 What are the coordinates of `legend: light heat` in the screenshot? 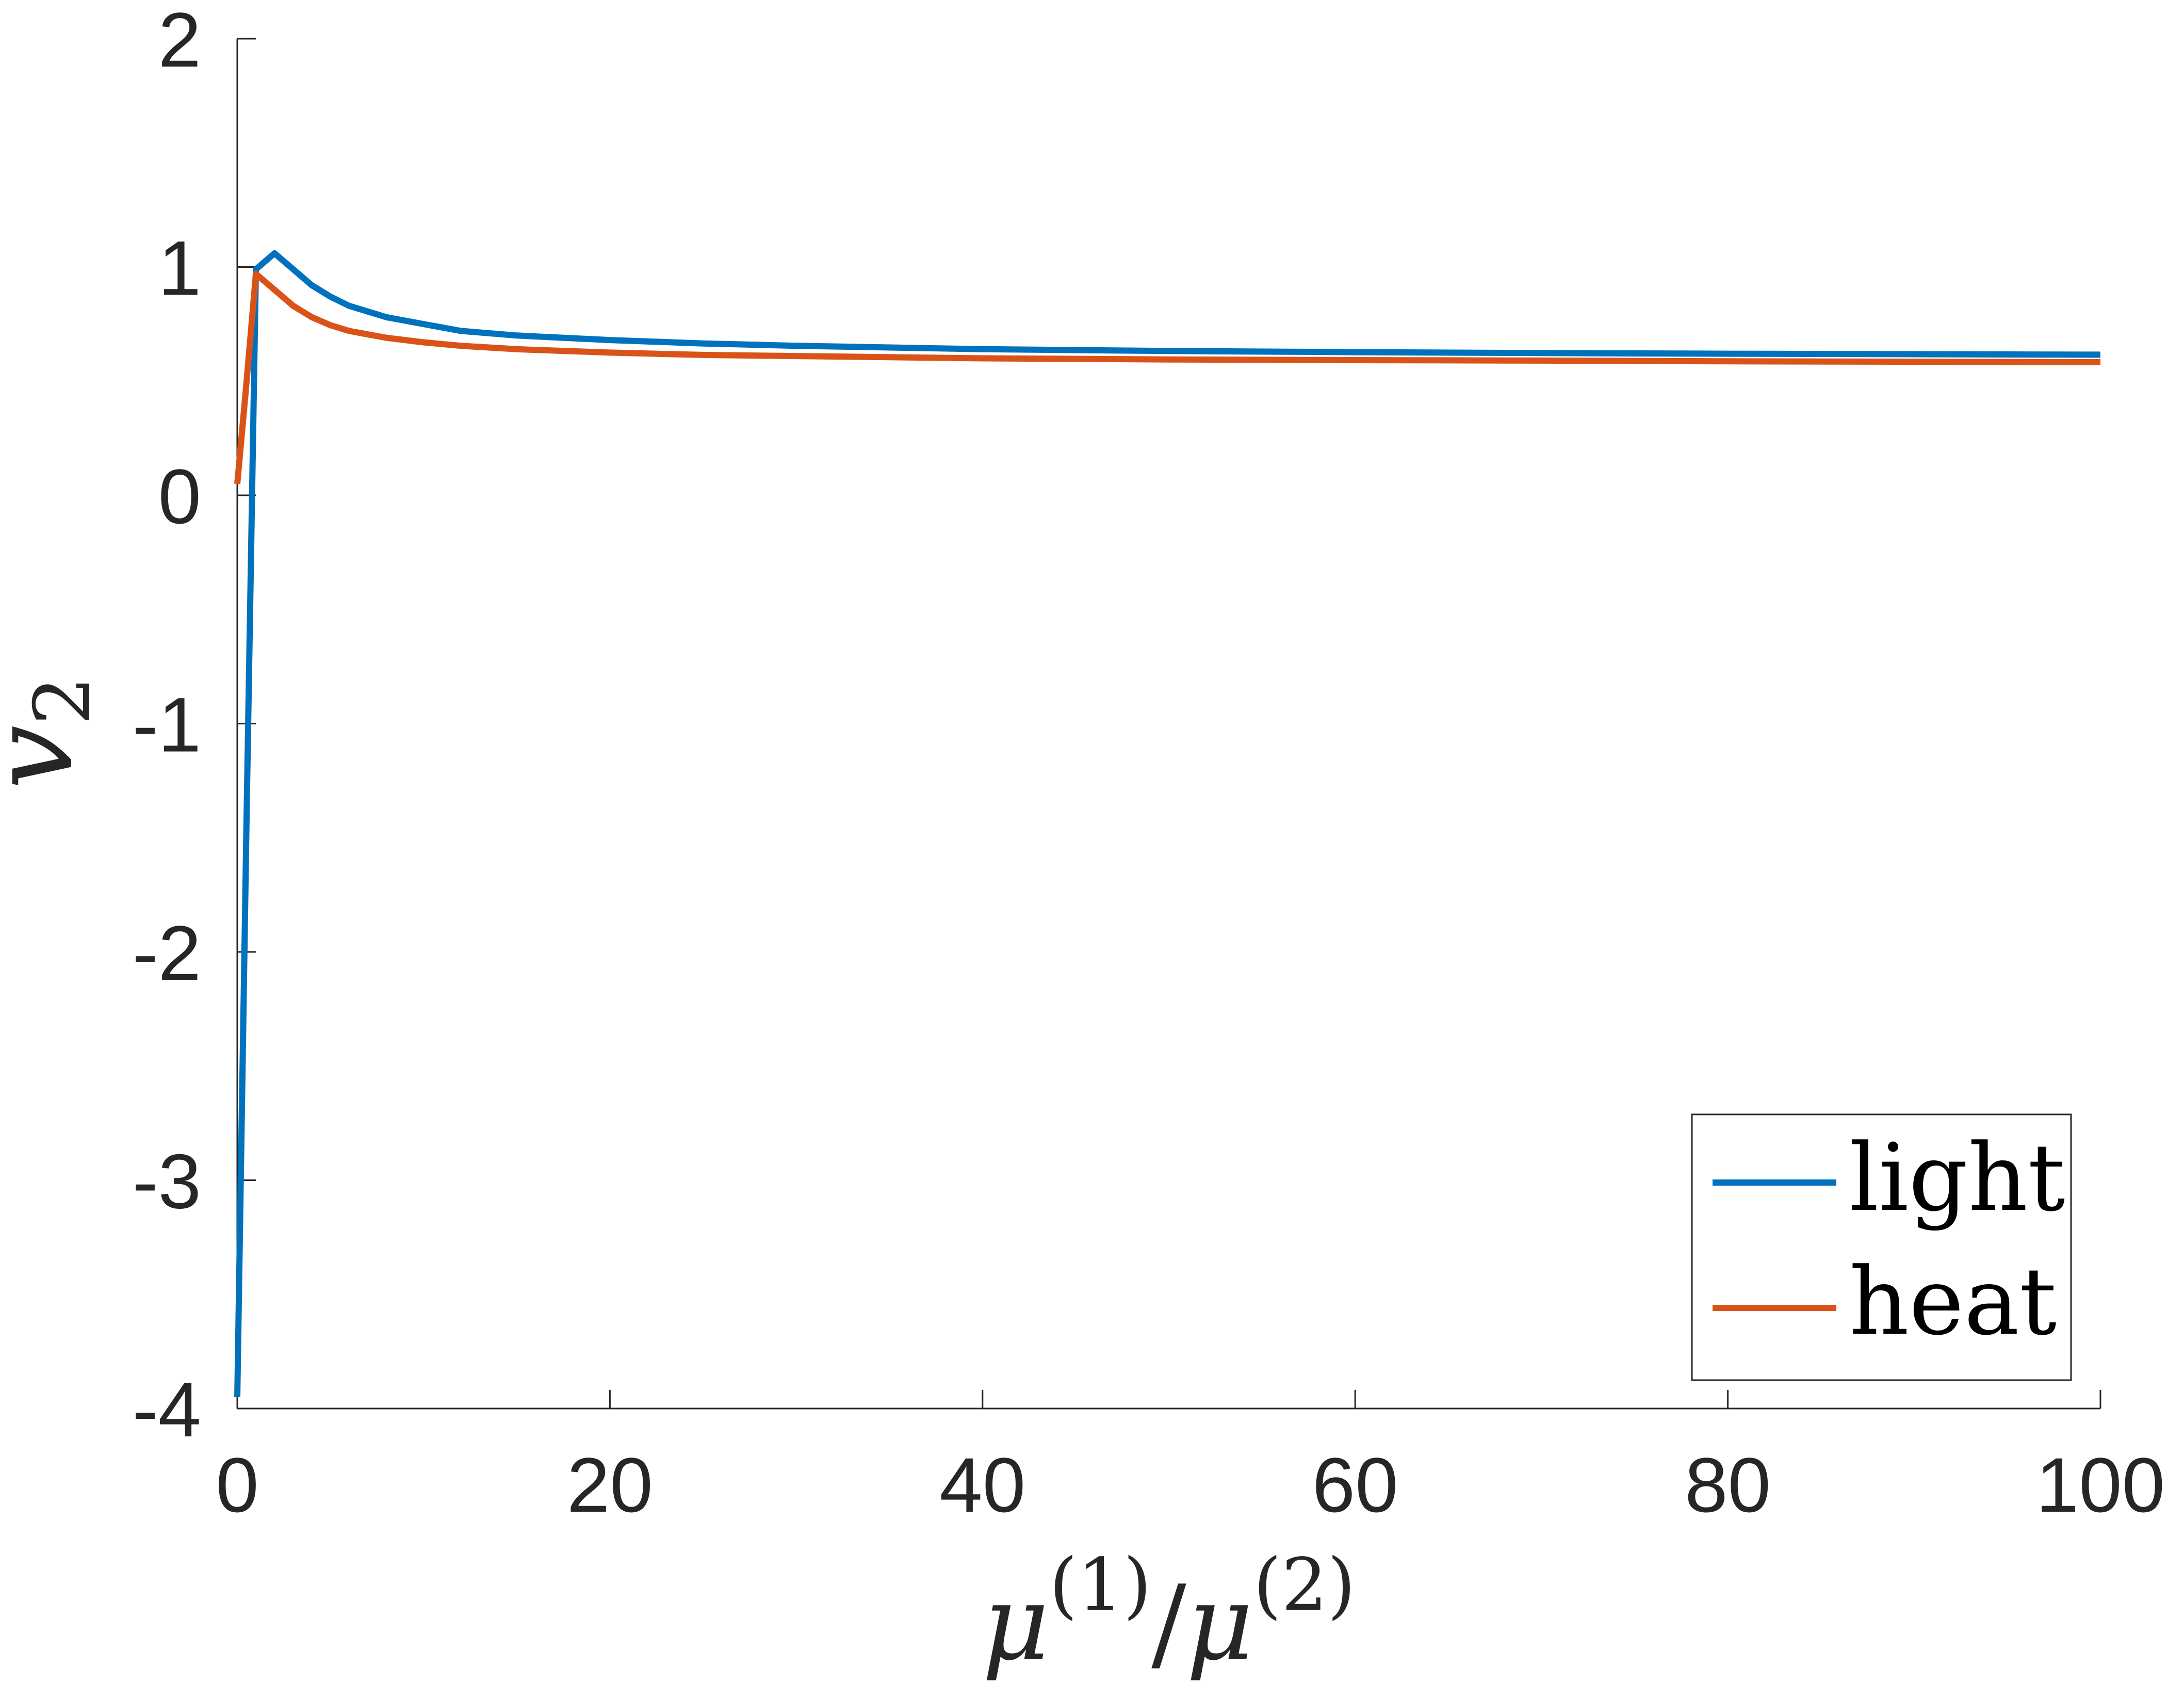 It's located at (1881, 1247).